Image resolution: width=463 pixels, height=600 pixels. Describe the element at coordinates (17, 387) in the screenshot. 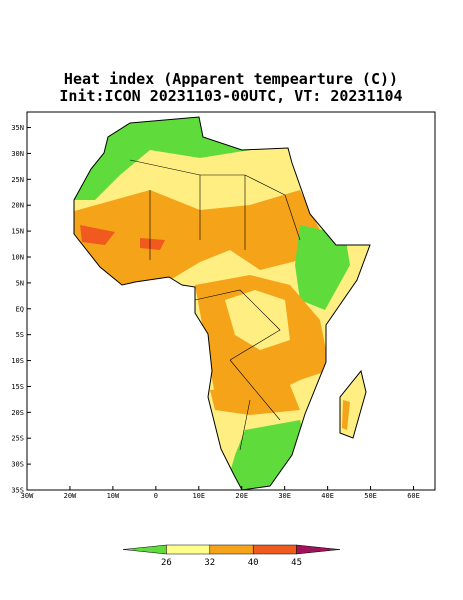

I see `lat-tick-label: 15S` at that location.